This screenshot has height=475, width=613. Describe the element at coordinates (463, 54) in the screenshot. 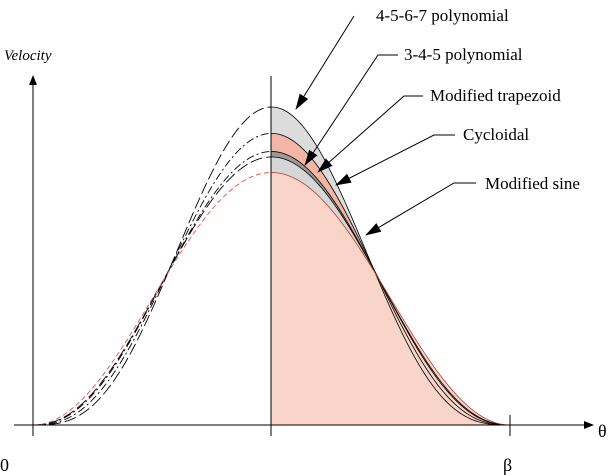

I see `label-345-polynomial: 3-4-5 polynomial` at that location.